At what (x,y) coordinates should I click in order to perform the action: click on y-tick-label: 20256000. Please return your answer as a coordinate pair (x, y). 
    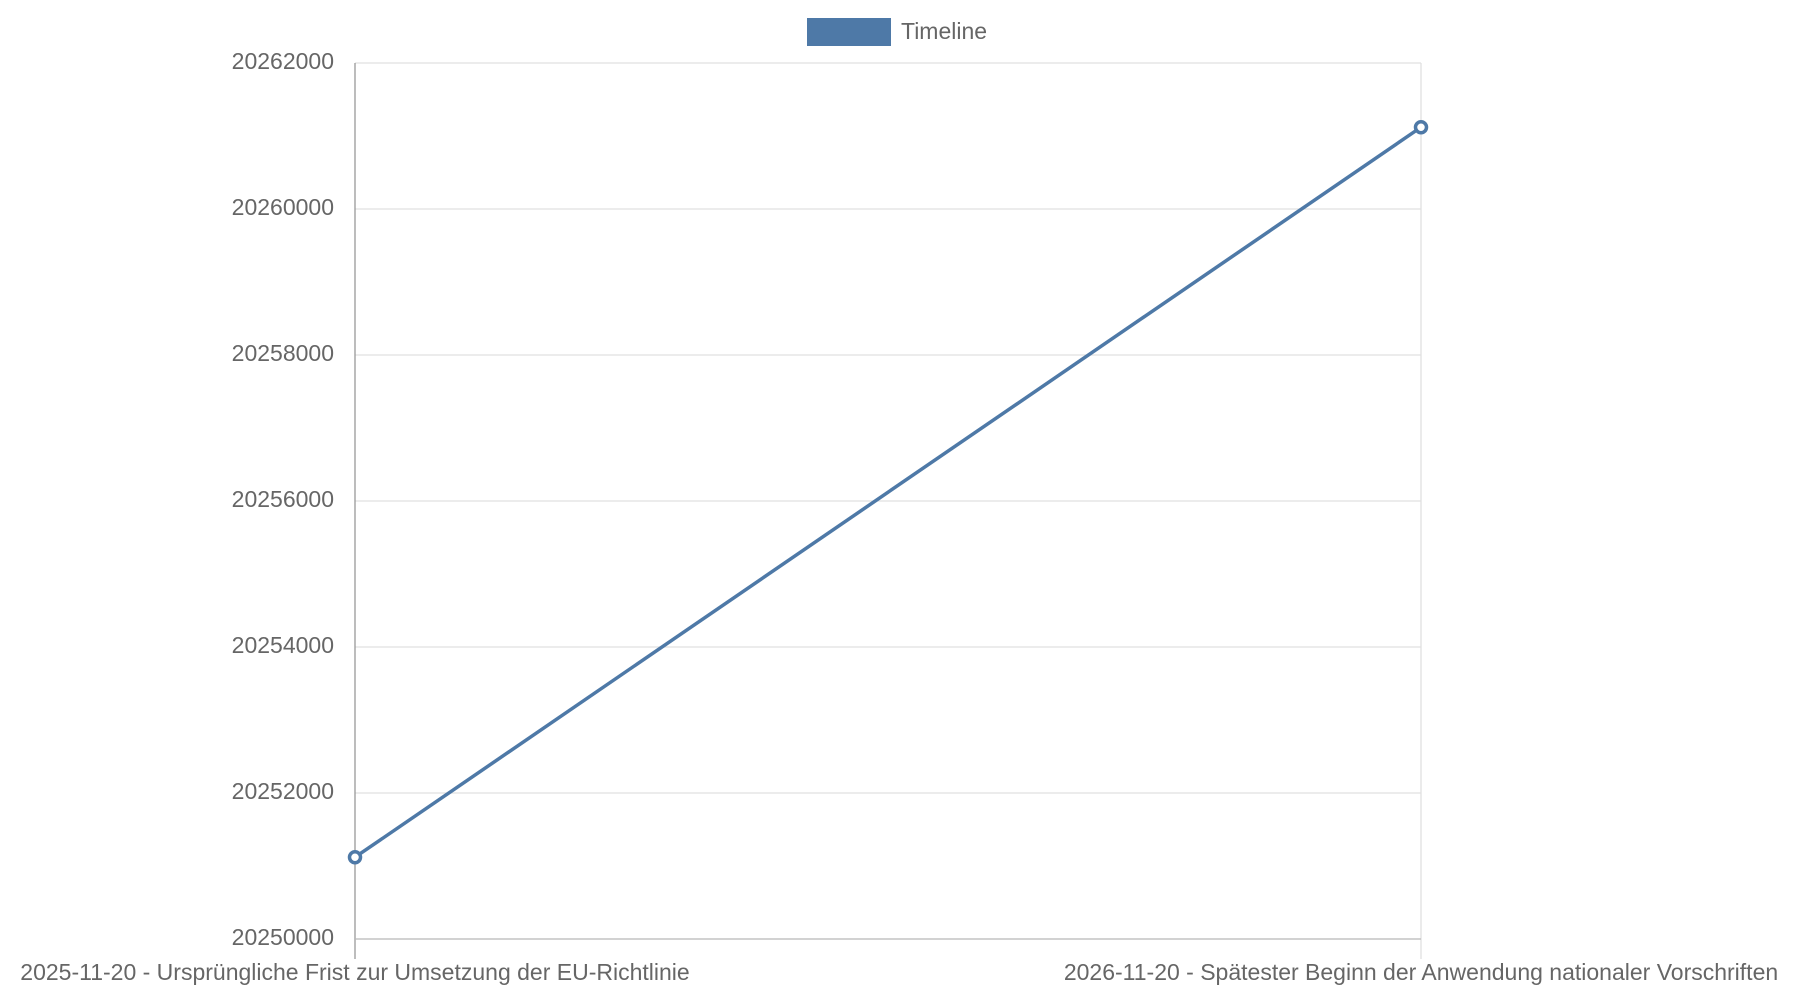
    Looking at the image, I should click on (283, 499).